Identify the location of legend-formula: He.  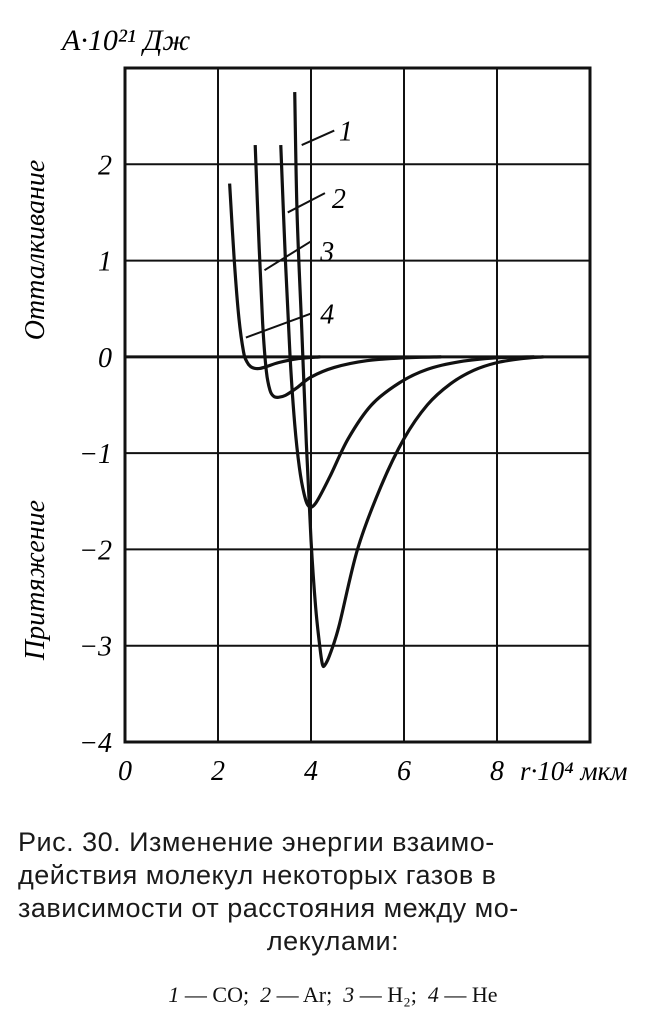
(484, 994).